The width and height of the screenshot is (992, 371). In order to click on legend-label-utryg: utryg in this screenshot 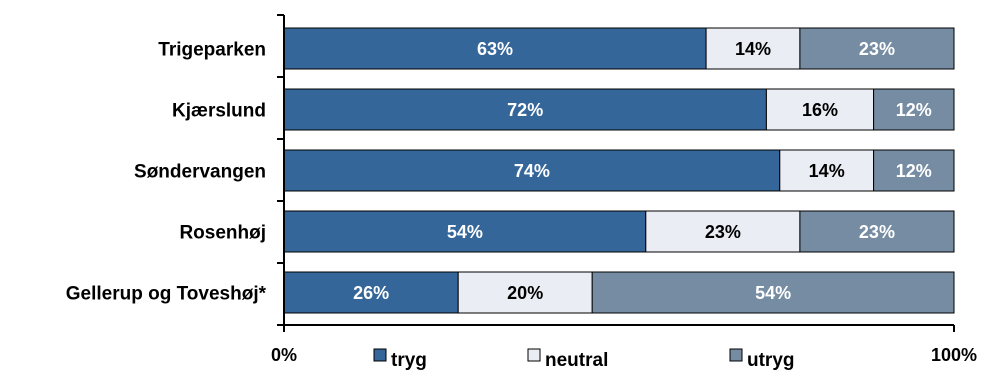, I will do `click(771, 360)`.